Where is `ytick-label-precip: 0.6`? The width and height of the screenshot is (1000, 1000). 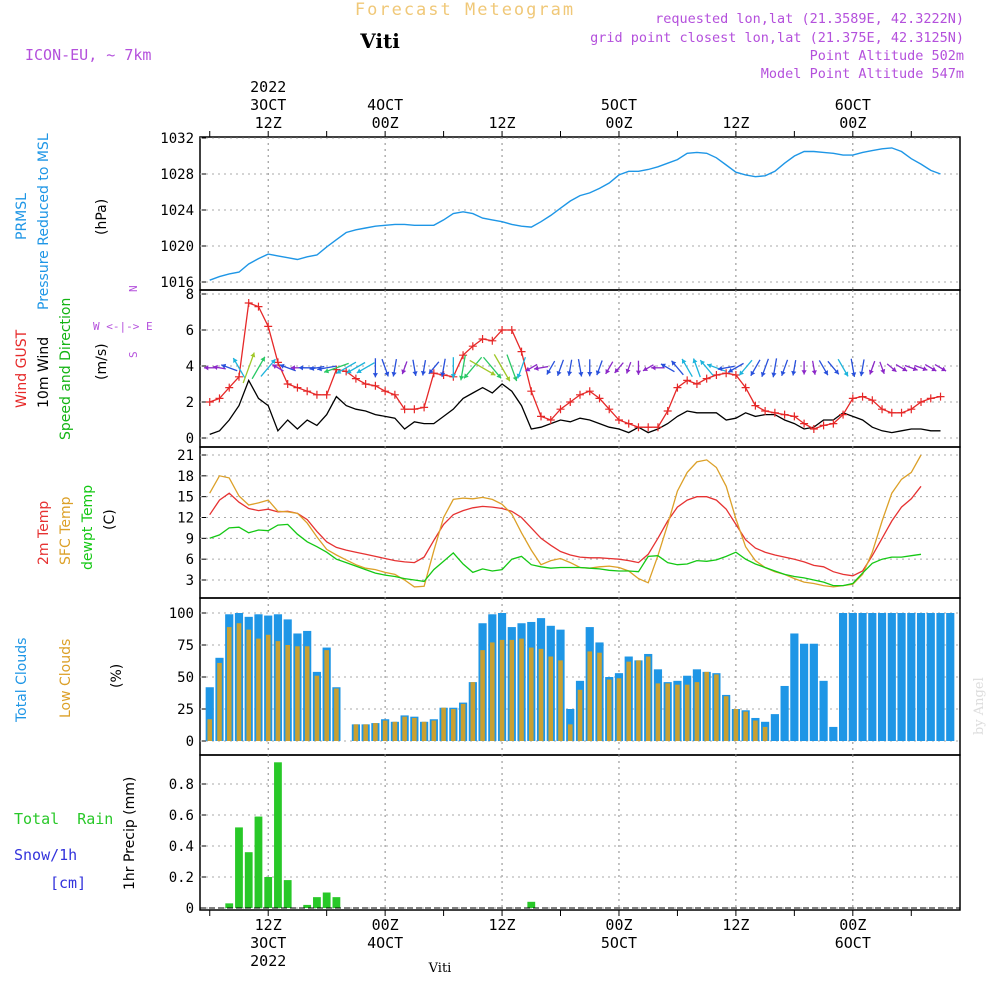
ytick-label-precip: 0.6 is located at coordinates (181, 816).